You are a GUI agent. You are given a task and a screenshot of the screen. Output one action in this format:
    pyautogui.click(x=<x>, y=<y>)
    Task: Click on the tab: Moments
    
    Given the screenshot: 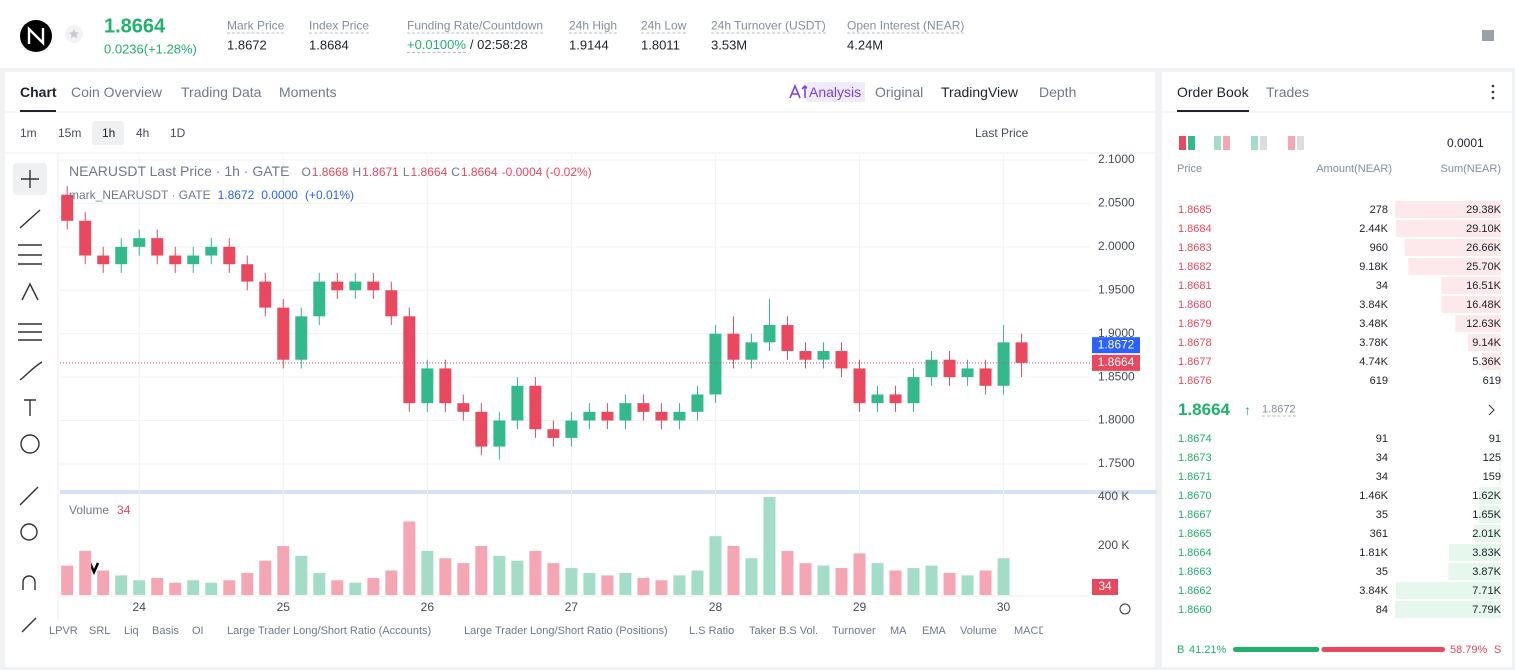 What is the action you would take?
    pyautogui.click(x=308, y=92)
    